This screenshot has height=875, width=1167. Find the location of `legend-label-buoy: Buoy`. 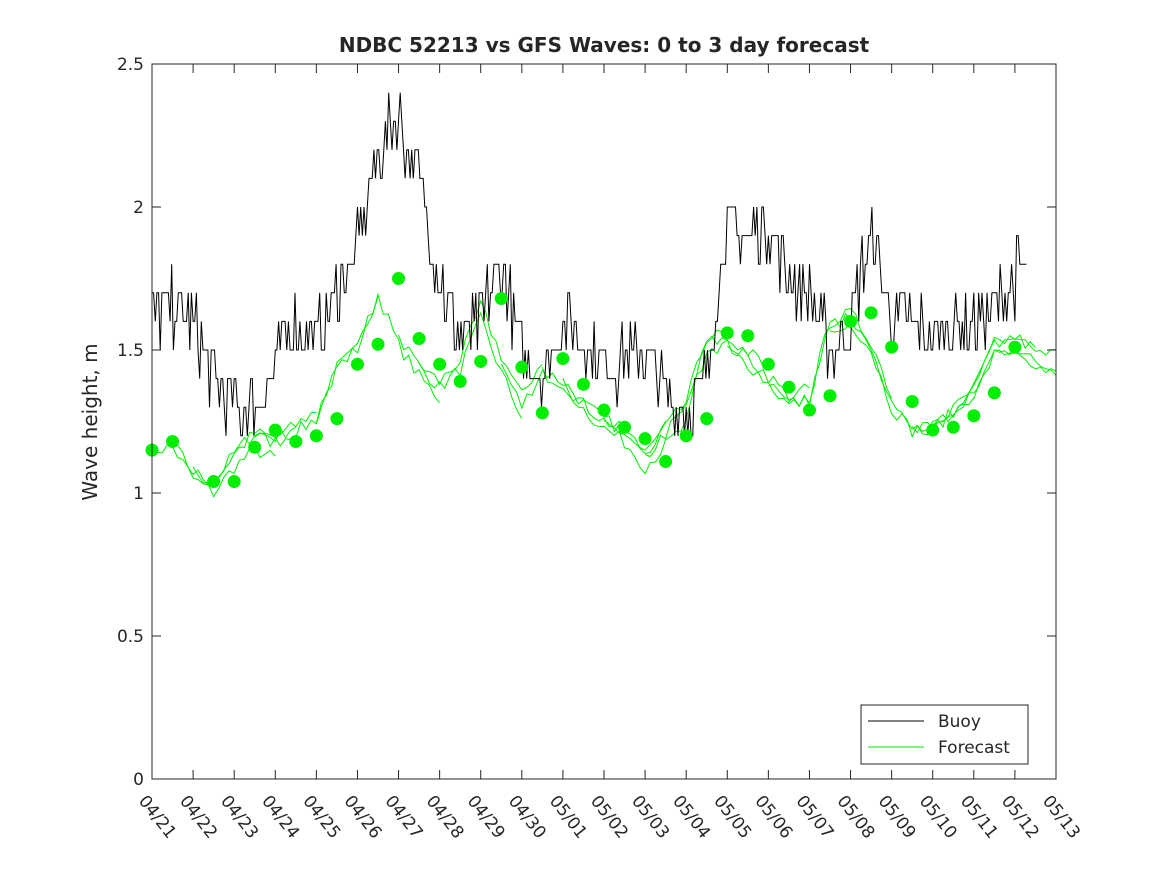

legend-label-buoy: Buoy is located at coordinates (959, 722).